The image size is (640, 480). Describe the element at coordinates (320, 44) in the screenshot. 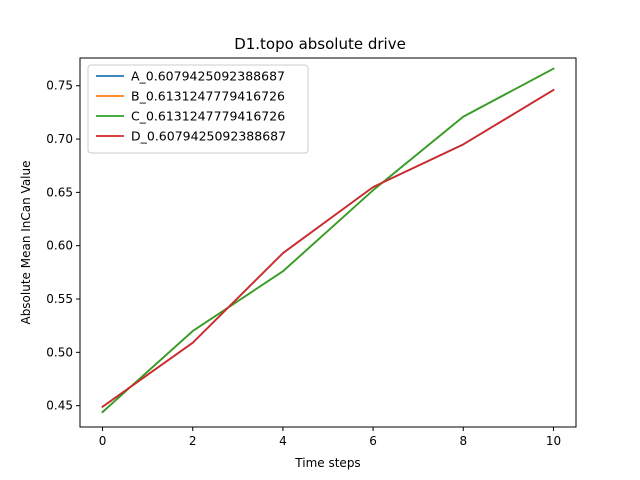

I see `chart-title: D1.topo absolute drive` at that location.